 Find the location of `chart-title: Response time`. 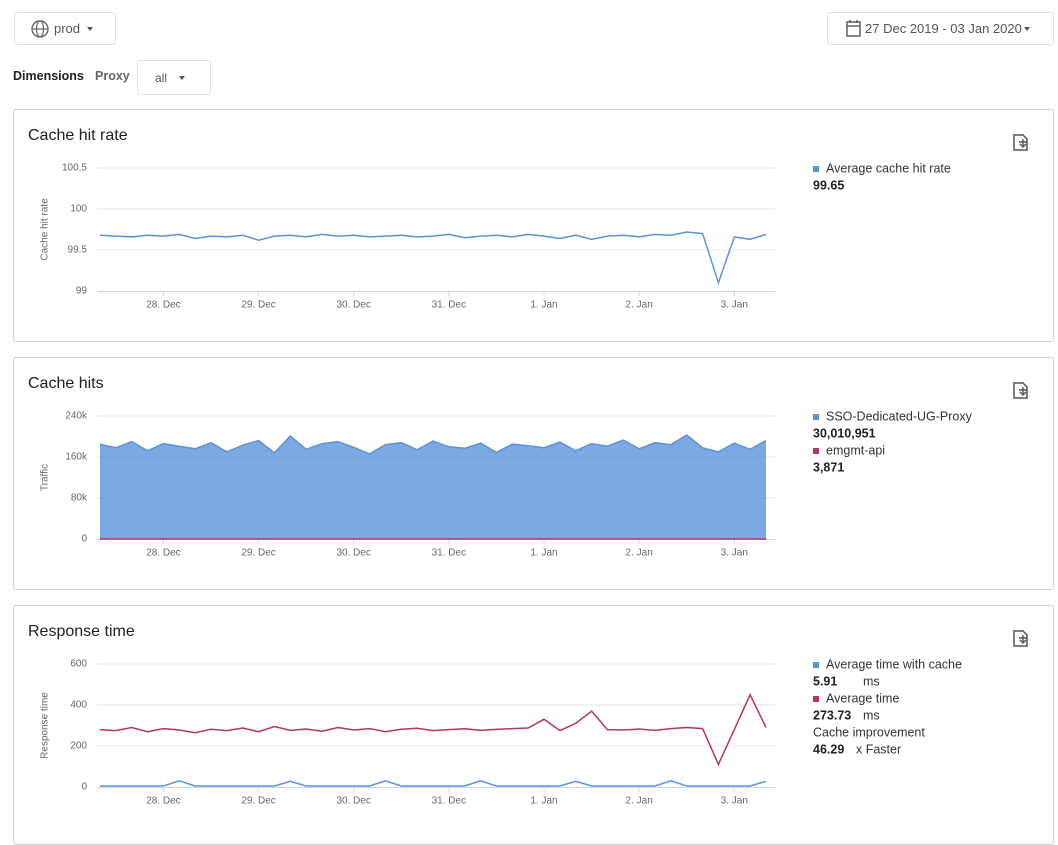

chart-title: Response time is located at coordinates (81, 631).